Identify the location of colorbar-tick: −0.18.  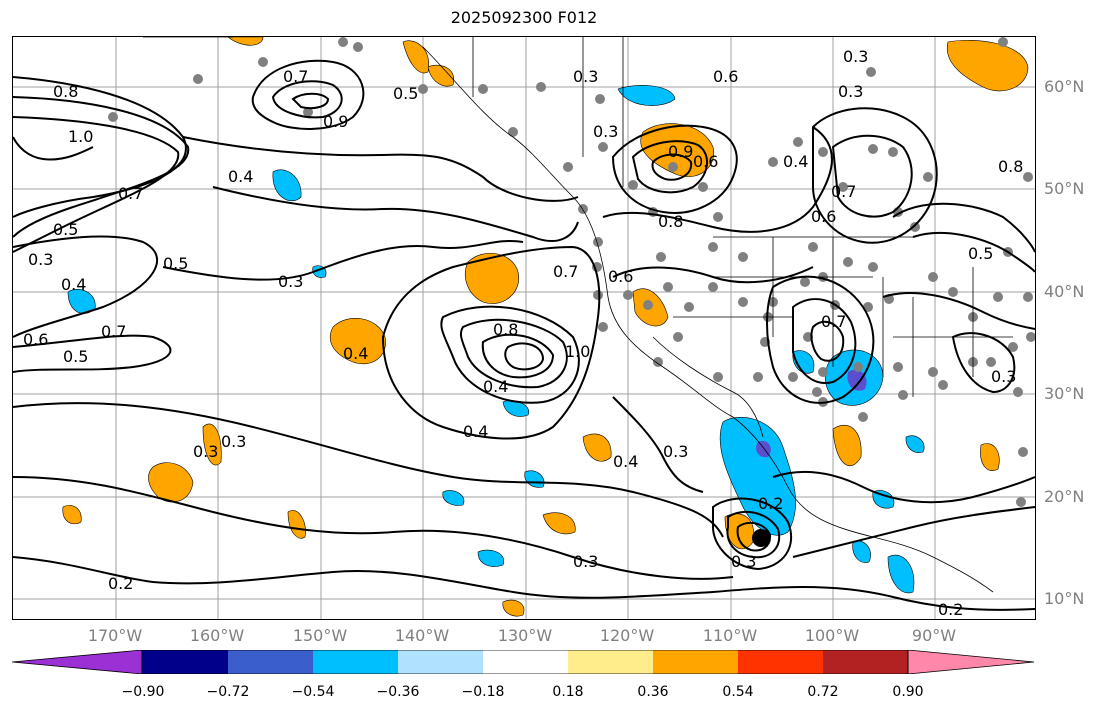
(483, 692).